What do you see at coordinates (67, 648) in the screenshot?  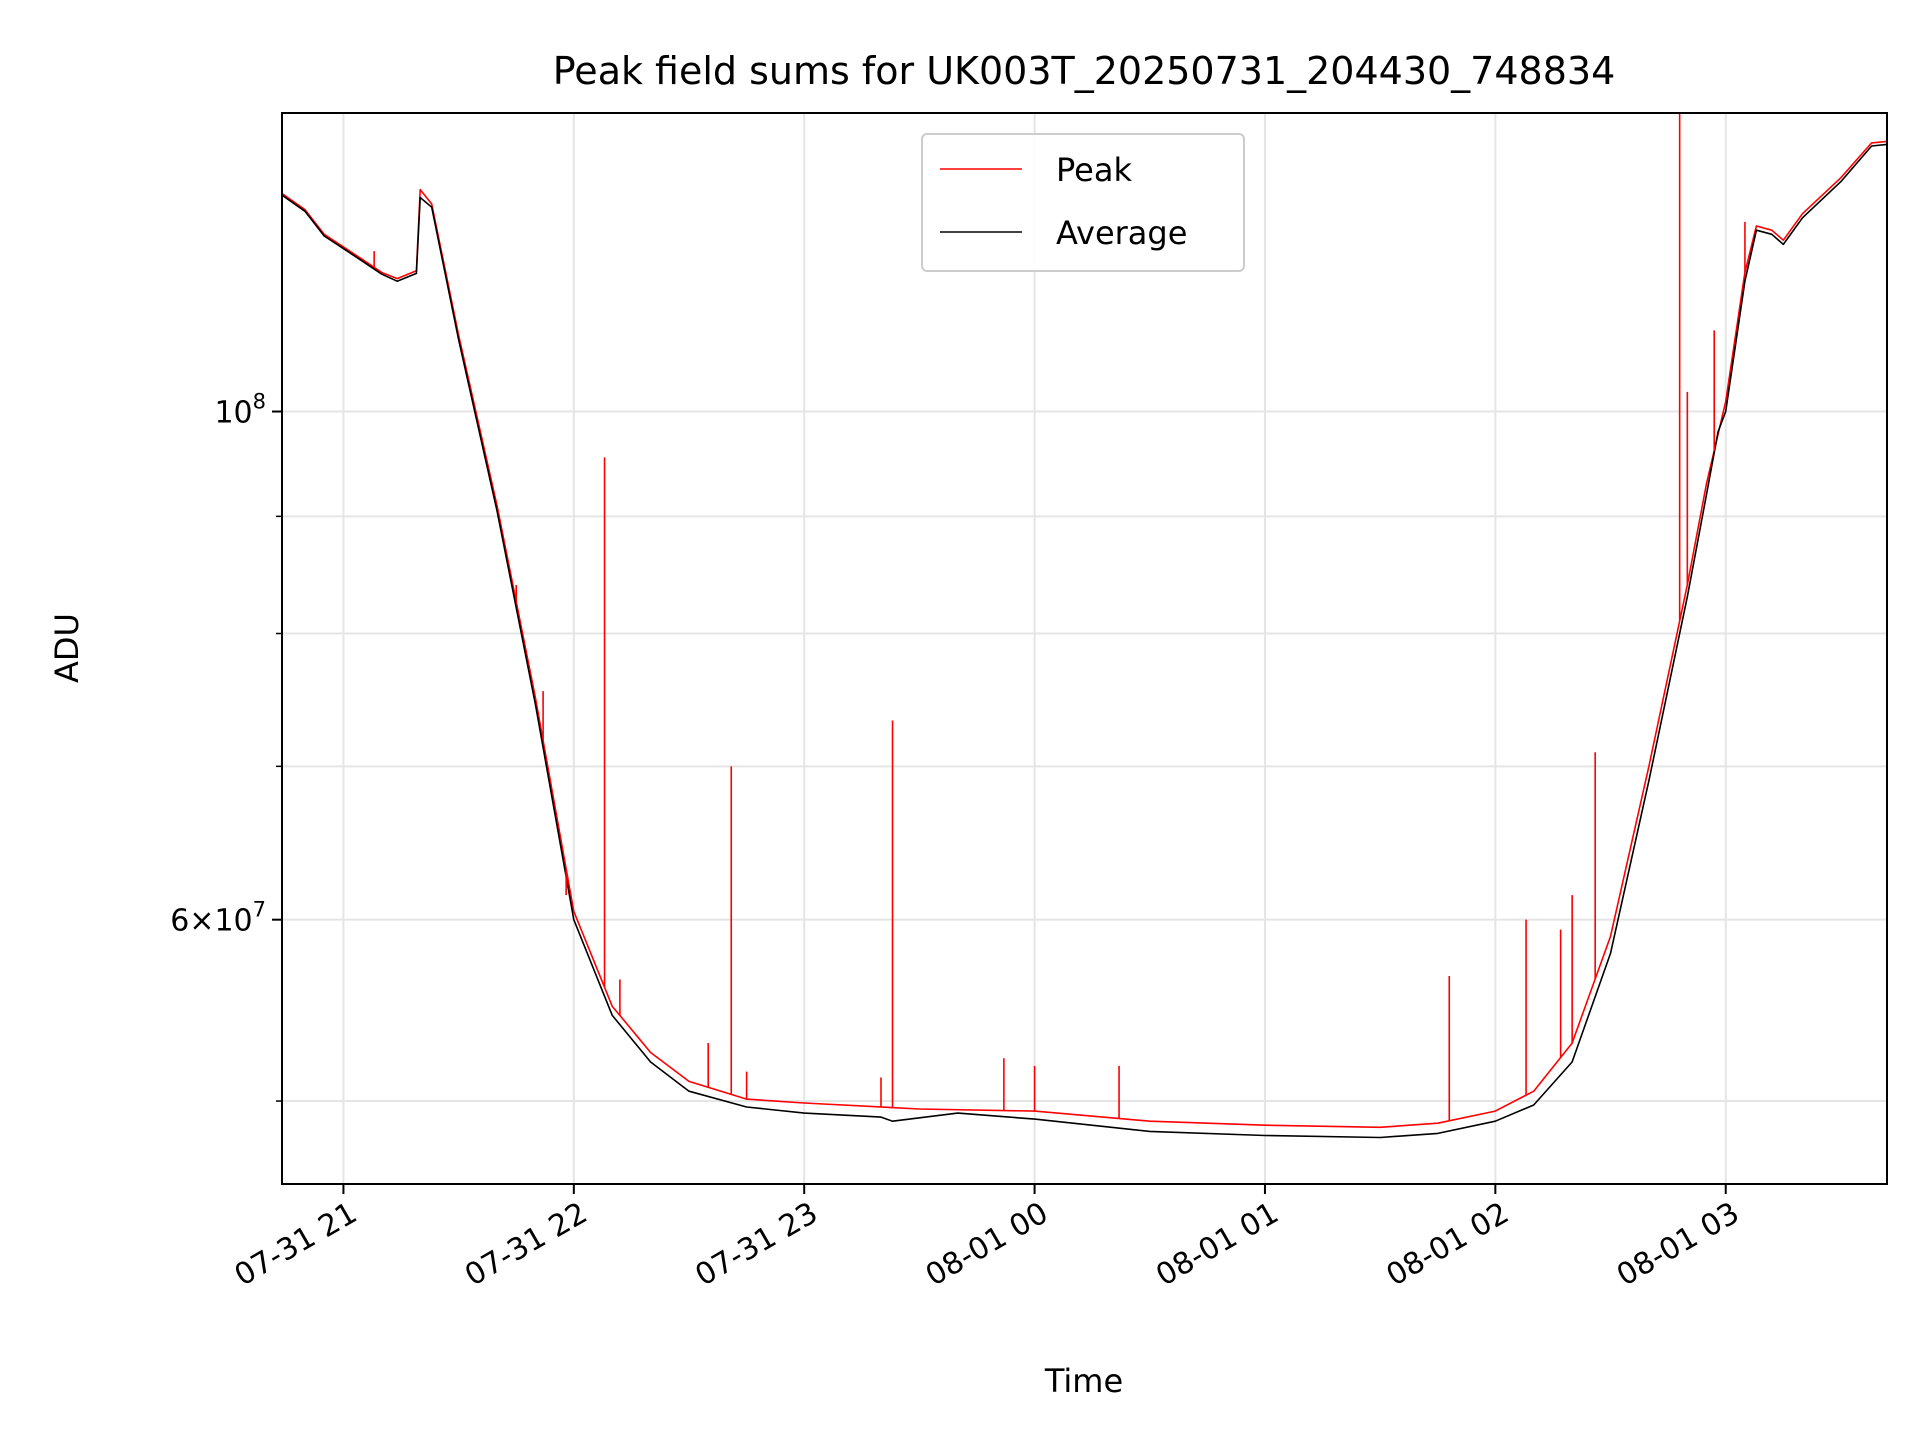 I see `y-axis-label: ADU` at bounding box center [67, 648].